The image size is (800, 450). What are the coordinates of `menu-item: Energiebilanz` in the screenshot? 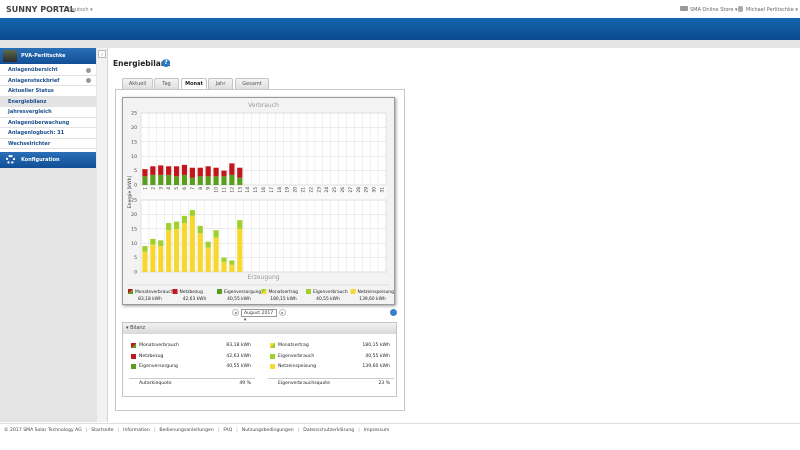 It's located at (48, 101).